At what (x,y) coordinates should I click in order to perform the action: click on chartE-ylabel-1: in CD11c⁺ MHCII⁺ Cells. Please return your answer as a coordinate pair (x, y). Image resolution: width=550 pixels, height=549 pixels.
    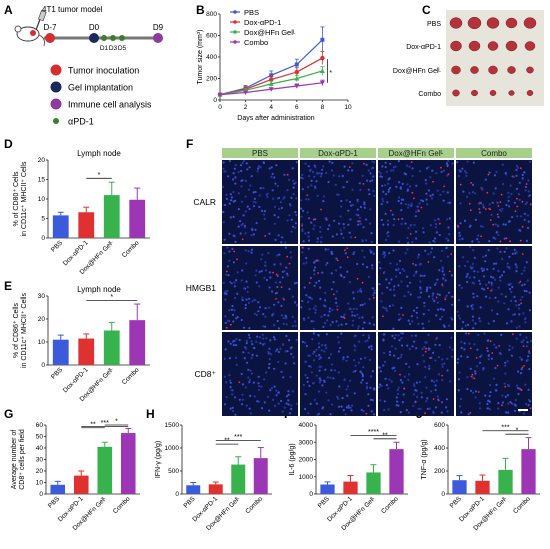
    Looking at the image, I should click on (24, 330).